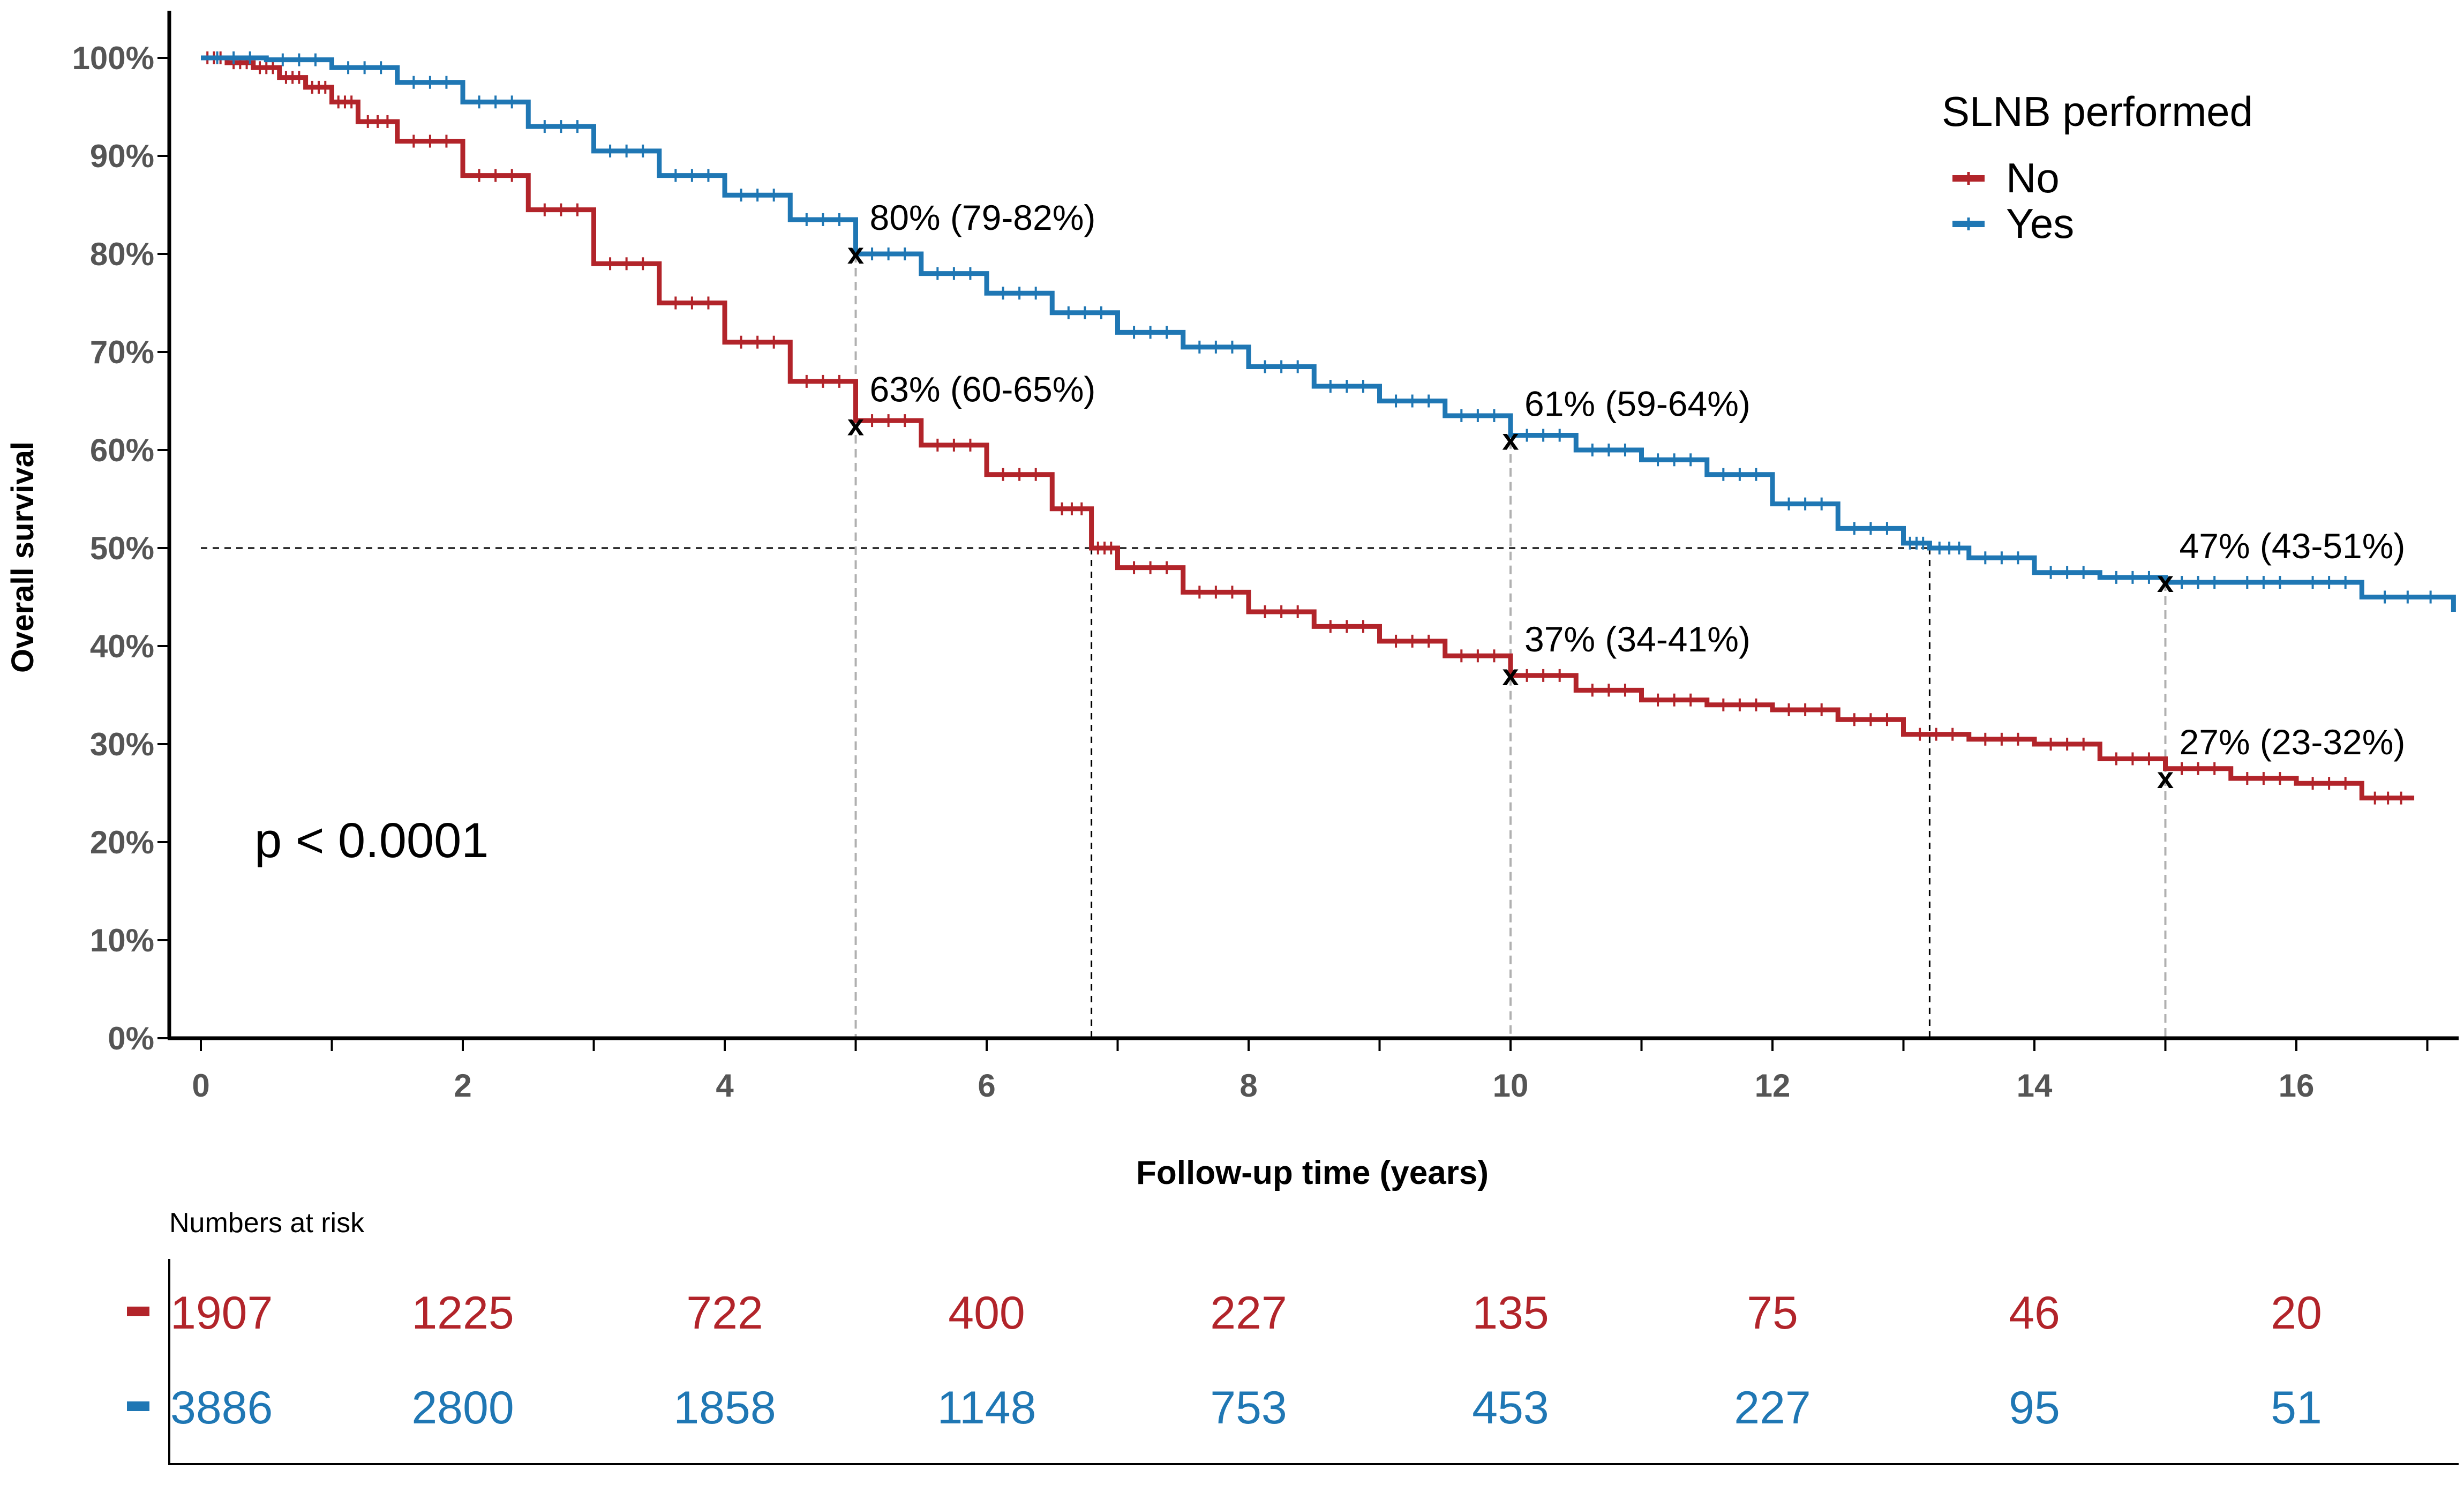  I want to click on landmark-label: 27% (23-32%), so click(2293, 742).